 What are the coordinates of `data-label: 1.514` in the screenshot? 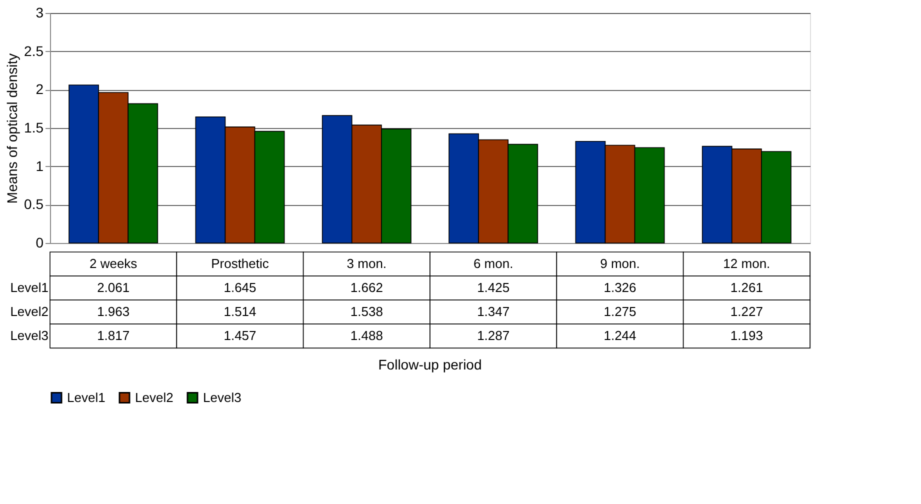 It's located at (240, 311).